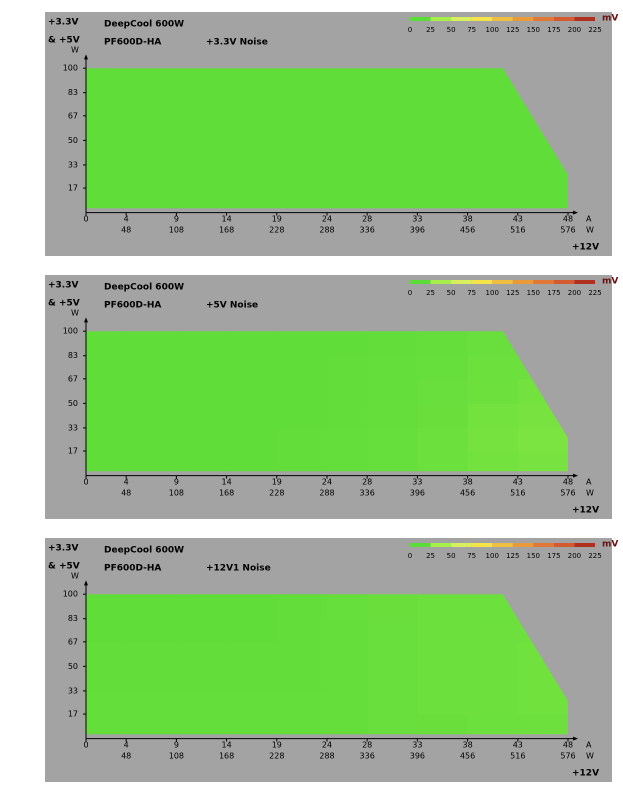 The image size is (623, 789). I want to click on x-tick-label: 24, so click(327, 482).